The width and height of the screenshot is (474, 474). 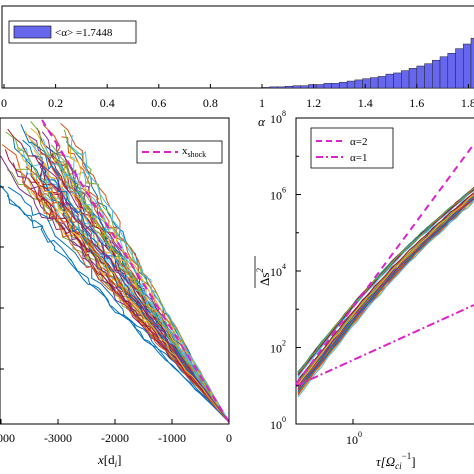 I want to click on trajectory-x-tick-label: -4000, so click(x=7, y=438).